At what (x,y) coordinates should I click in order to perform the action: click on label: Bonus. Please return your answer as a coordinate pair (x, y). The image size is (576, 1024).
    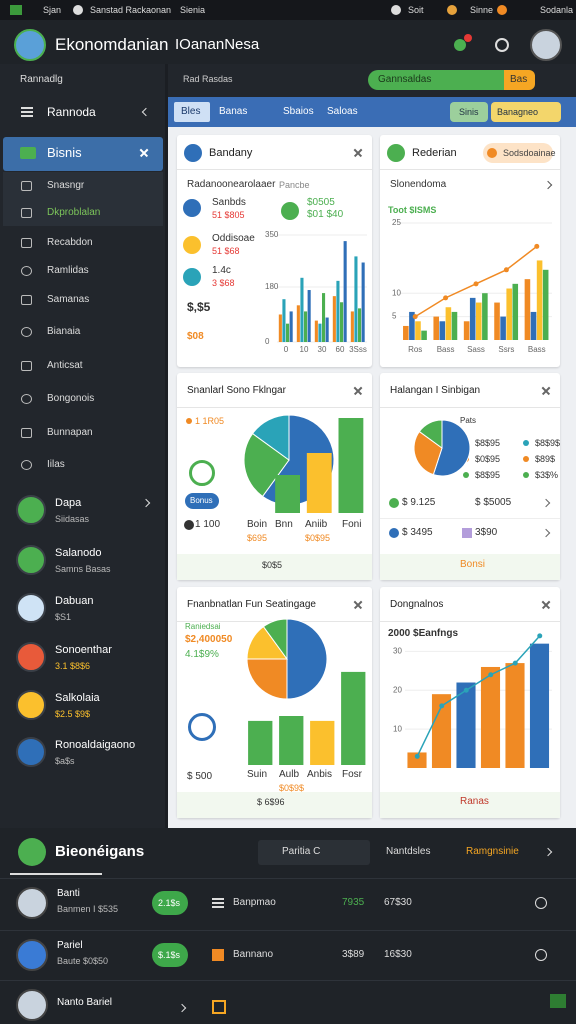
    Looking at the image, I should click on (201, 500).